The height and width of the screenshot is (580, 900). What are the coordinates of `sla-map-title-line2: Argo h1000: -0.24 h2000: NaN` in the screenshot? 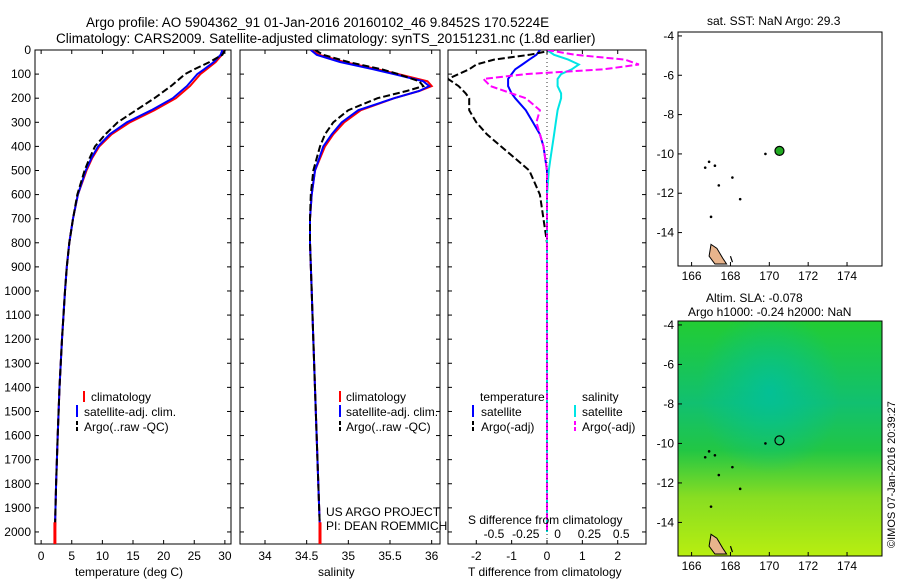 It's located at (769, 312).